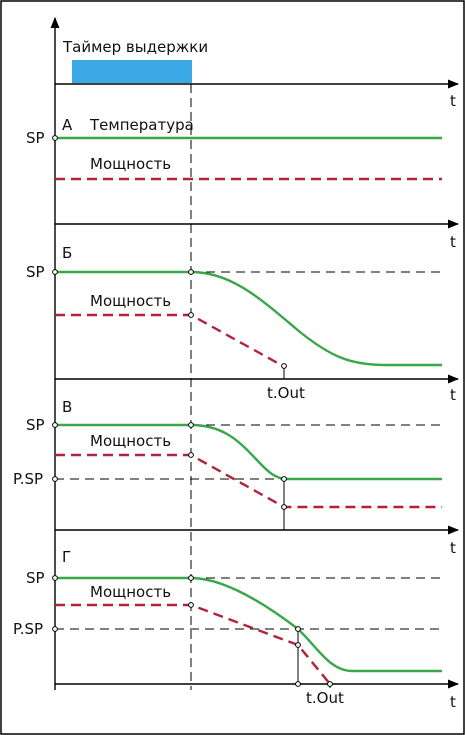 The width and height of the screenshot is (465, 735). I want to click on panel-a-sp-marker, so click(55, 138).